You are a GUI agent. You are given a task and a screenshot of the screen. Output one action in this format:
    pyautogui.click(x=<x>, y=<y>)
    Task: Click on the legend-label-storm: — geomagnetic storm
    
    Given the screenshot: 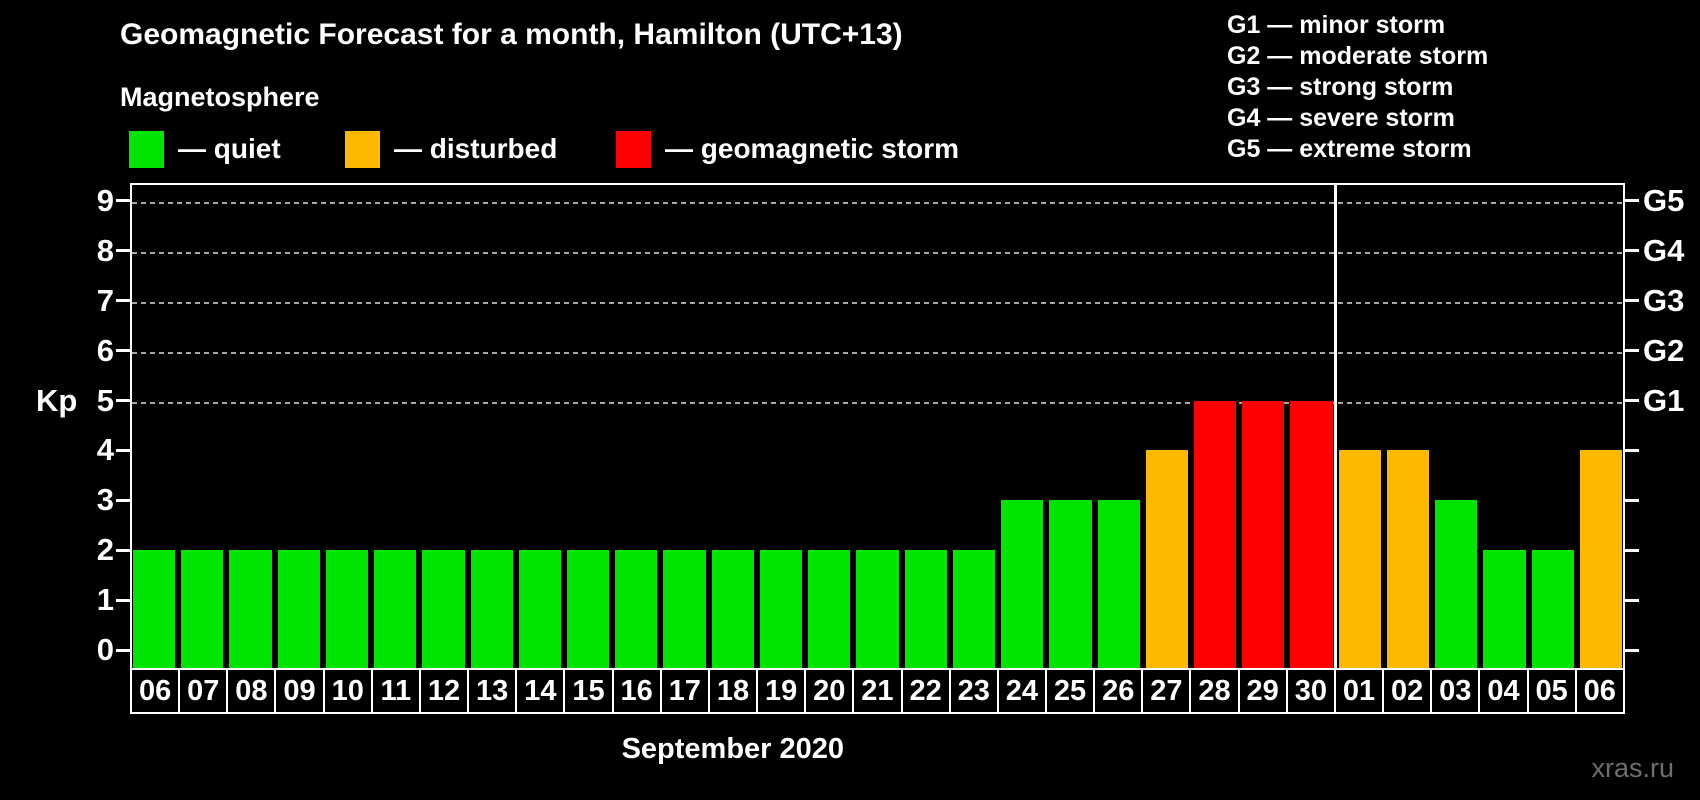 What is the action you would take?
    pyautogui.click(x=812, y=148)
    